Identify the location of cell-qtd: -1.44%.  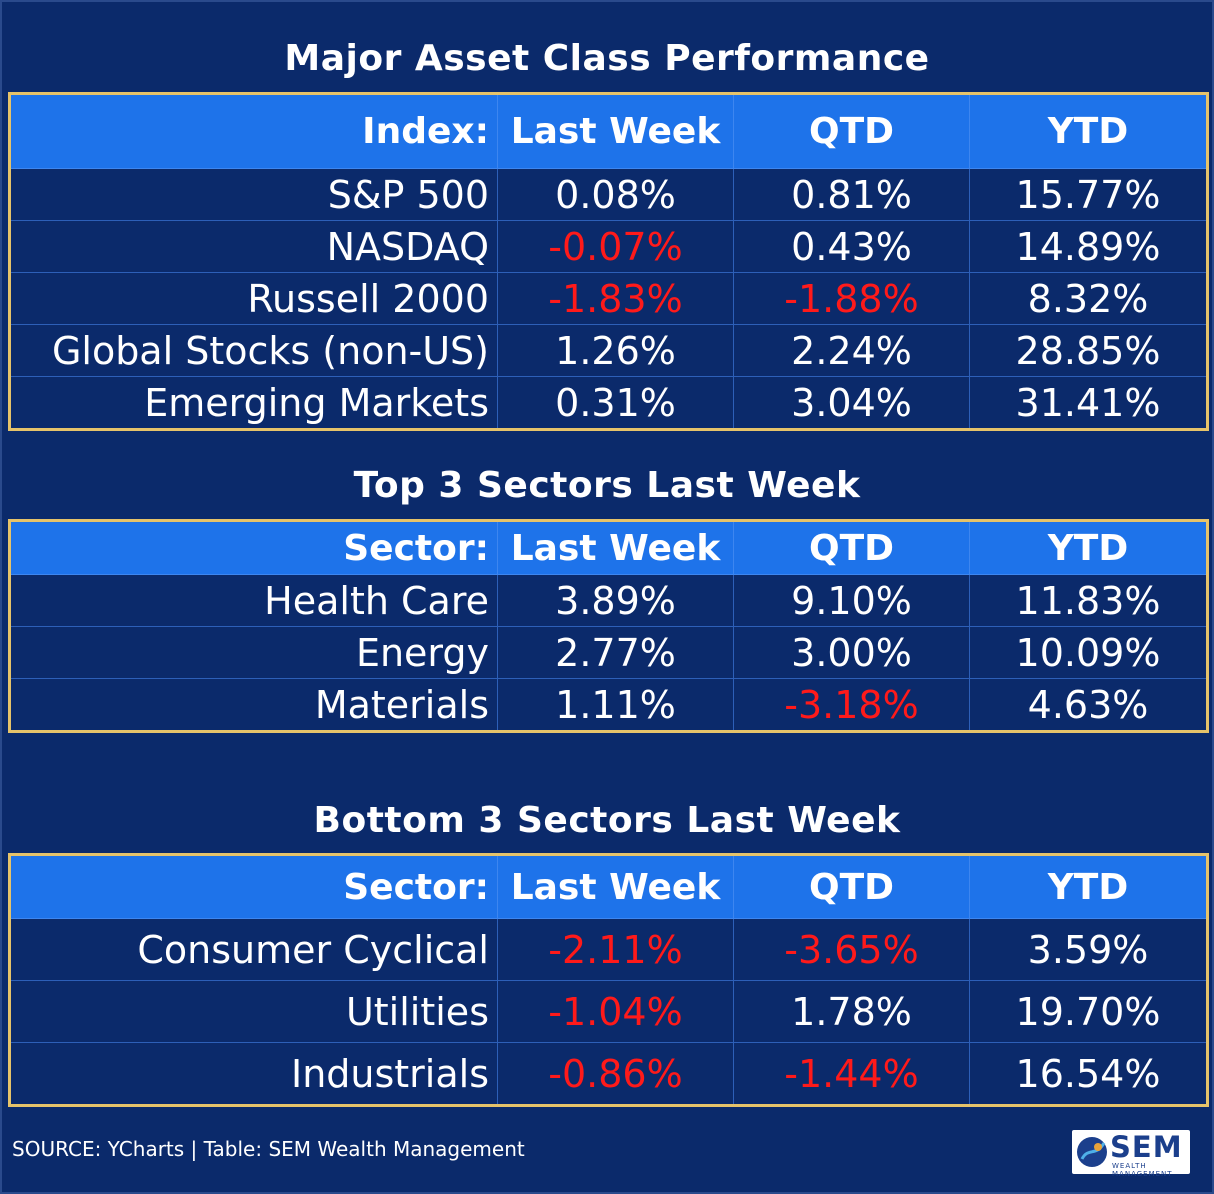
(851, 1074).